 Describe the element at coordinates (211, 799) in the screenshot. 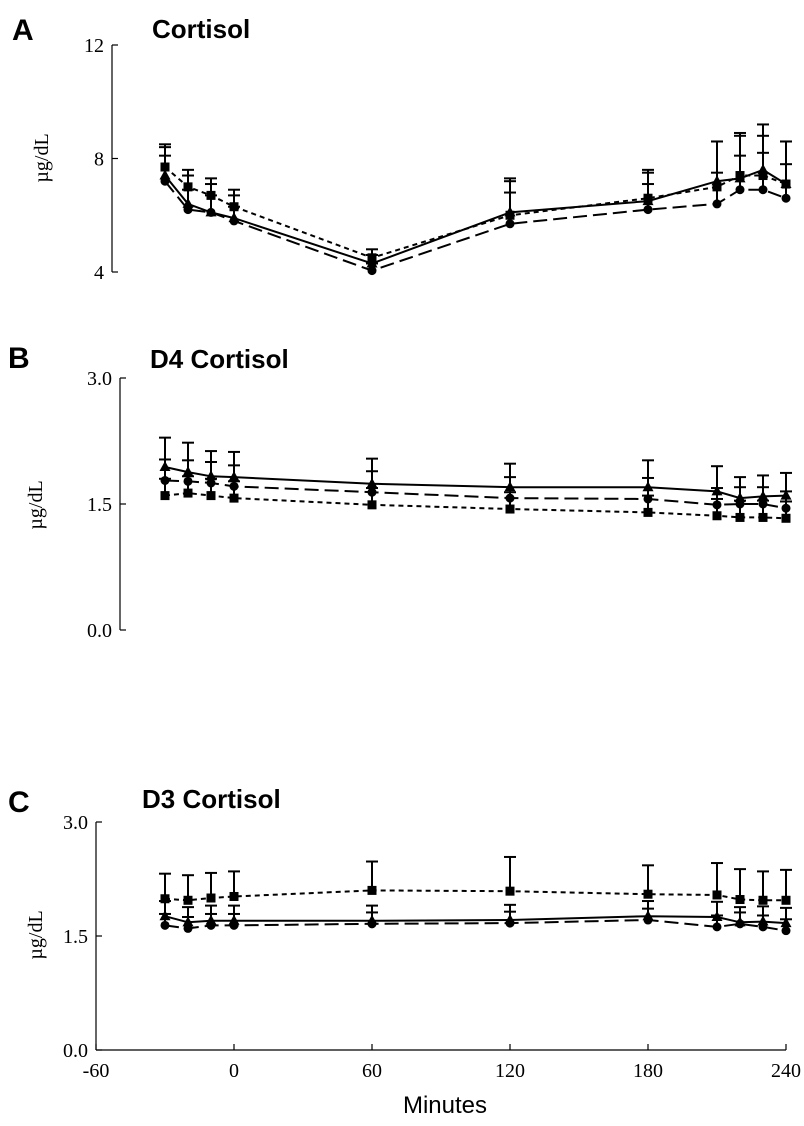

I see `panel-title: D3 Cortisol` at that location.